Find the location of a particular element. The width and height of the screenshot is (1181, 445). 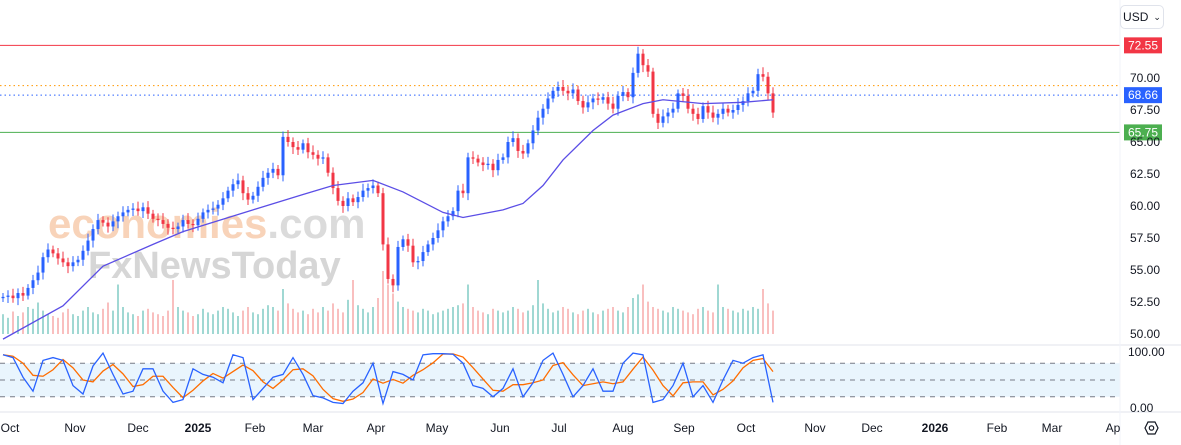

settings-hexagon is located at coordinates (1151, 428).